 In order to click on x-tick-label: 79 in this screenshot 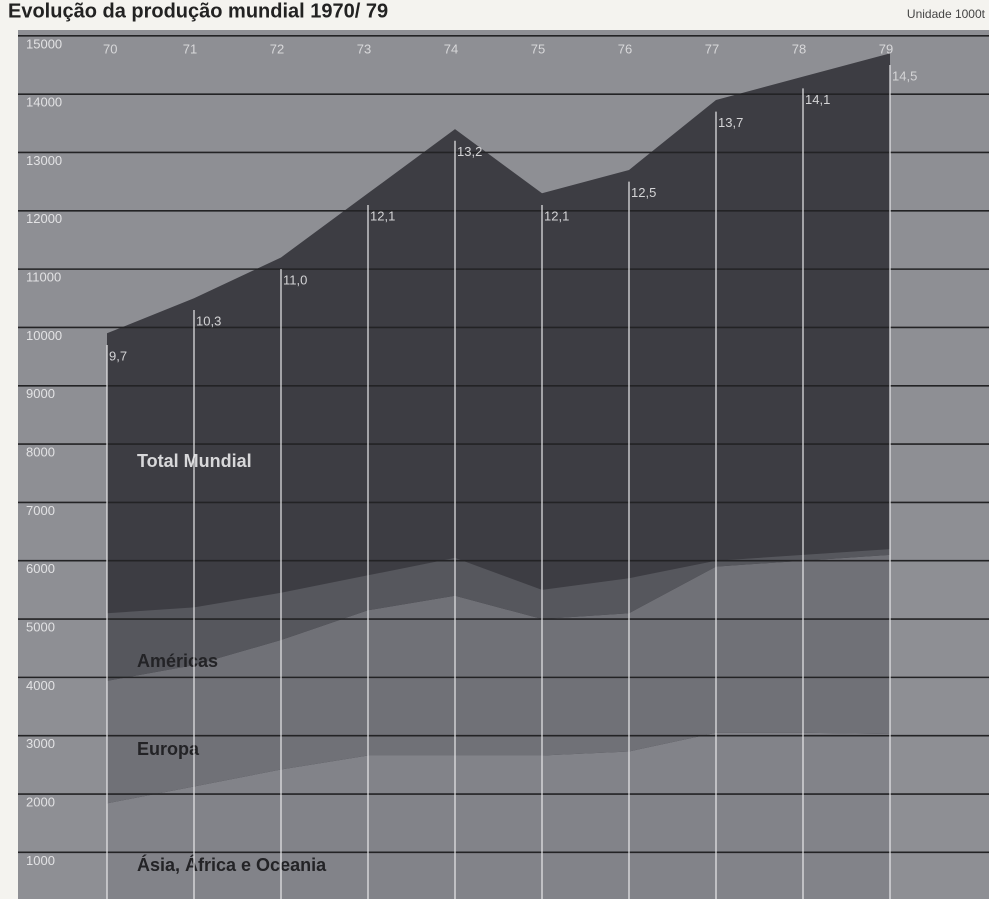, I will do `click(886, 48)`.